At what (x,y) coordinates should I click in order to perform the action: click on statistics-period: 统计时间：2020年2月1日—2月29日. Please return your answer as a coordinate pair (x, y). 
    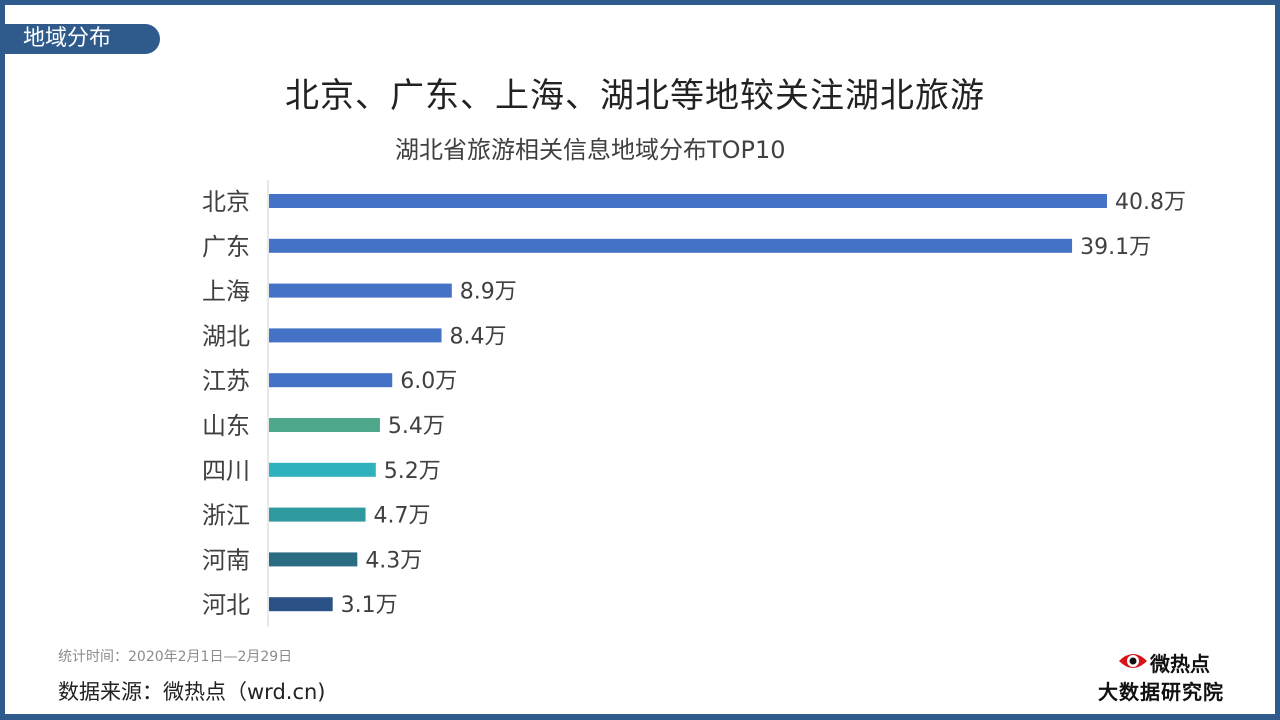
    Looking at the image, I should click on (175, 657).